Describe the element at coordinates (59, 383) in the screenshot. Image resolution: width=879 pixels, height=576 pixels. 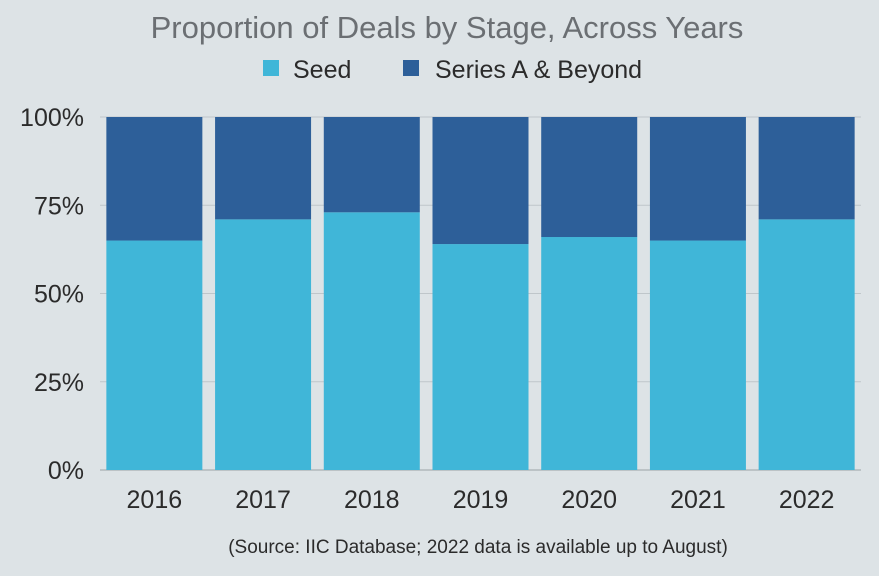
I see `y-tick-label: 25%` at that location.